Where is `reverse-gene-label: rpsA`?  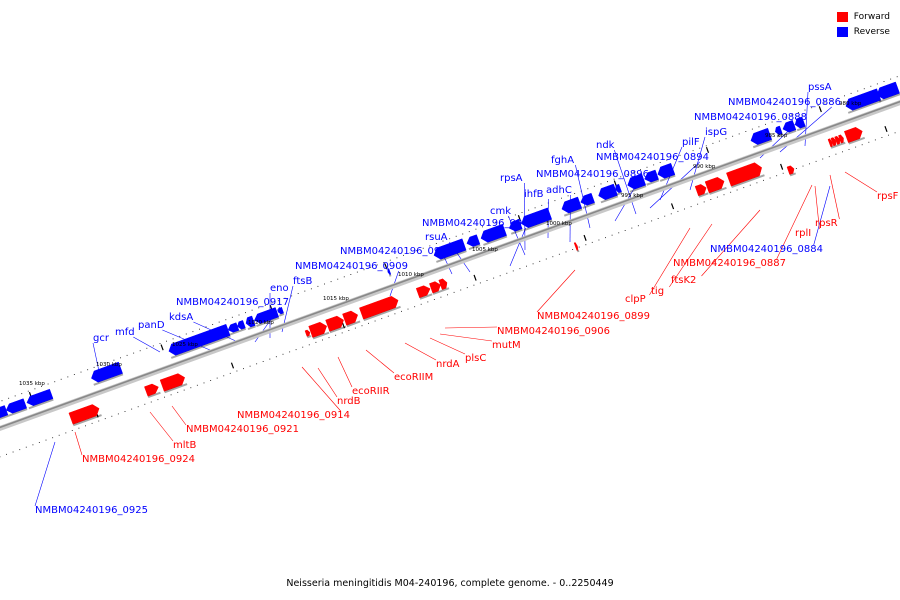
reverse-gene-label: rpsA is located at coordinates (511, 178).